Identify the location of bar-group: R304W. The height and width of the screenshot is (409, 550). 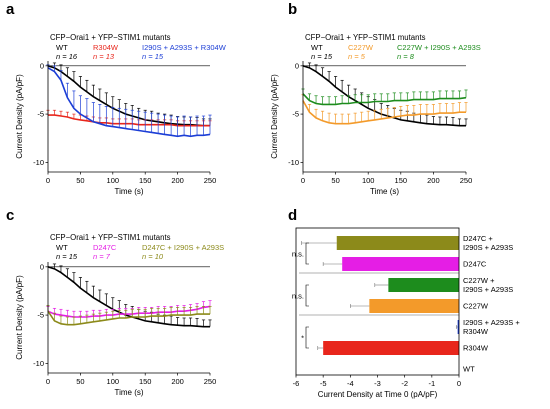
(403, 348).